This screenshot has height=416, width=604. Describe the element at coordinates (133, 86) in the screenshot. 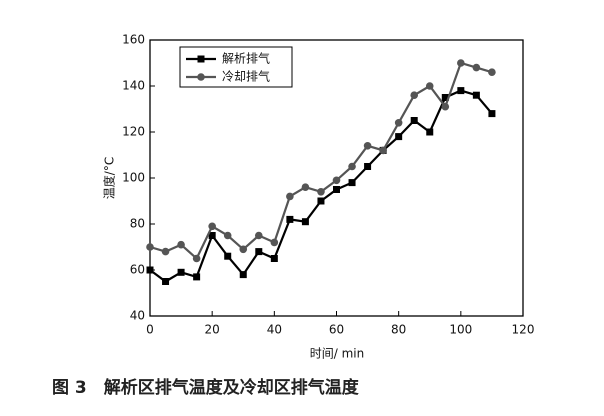

I see `y-tick-label: 140` at that location.